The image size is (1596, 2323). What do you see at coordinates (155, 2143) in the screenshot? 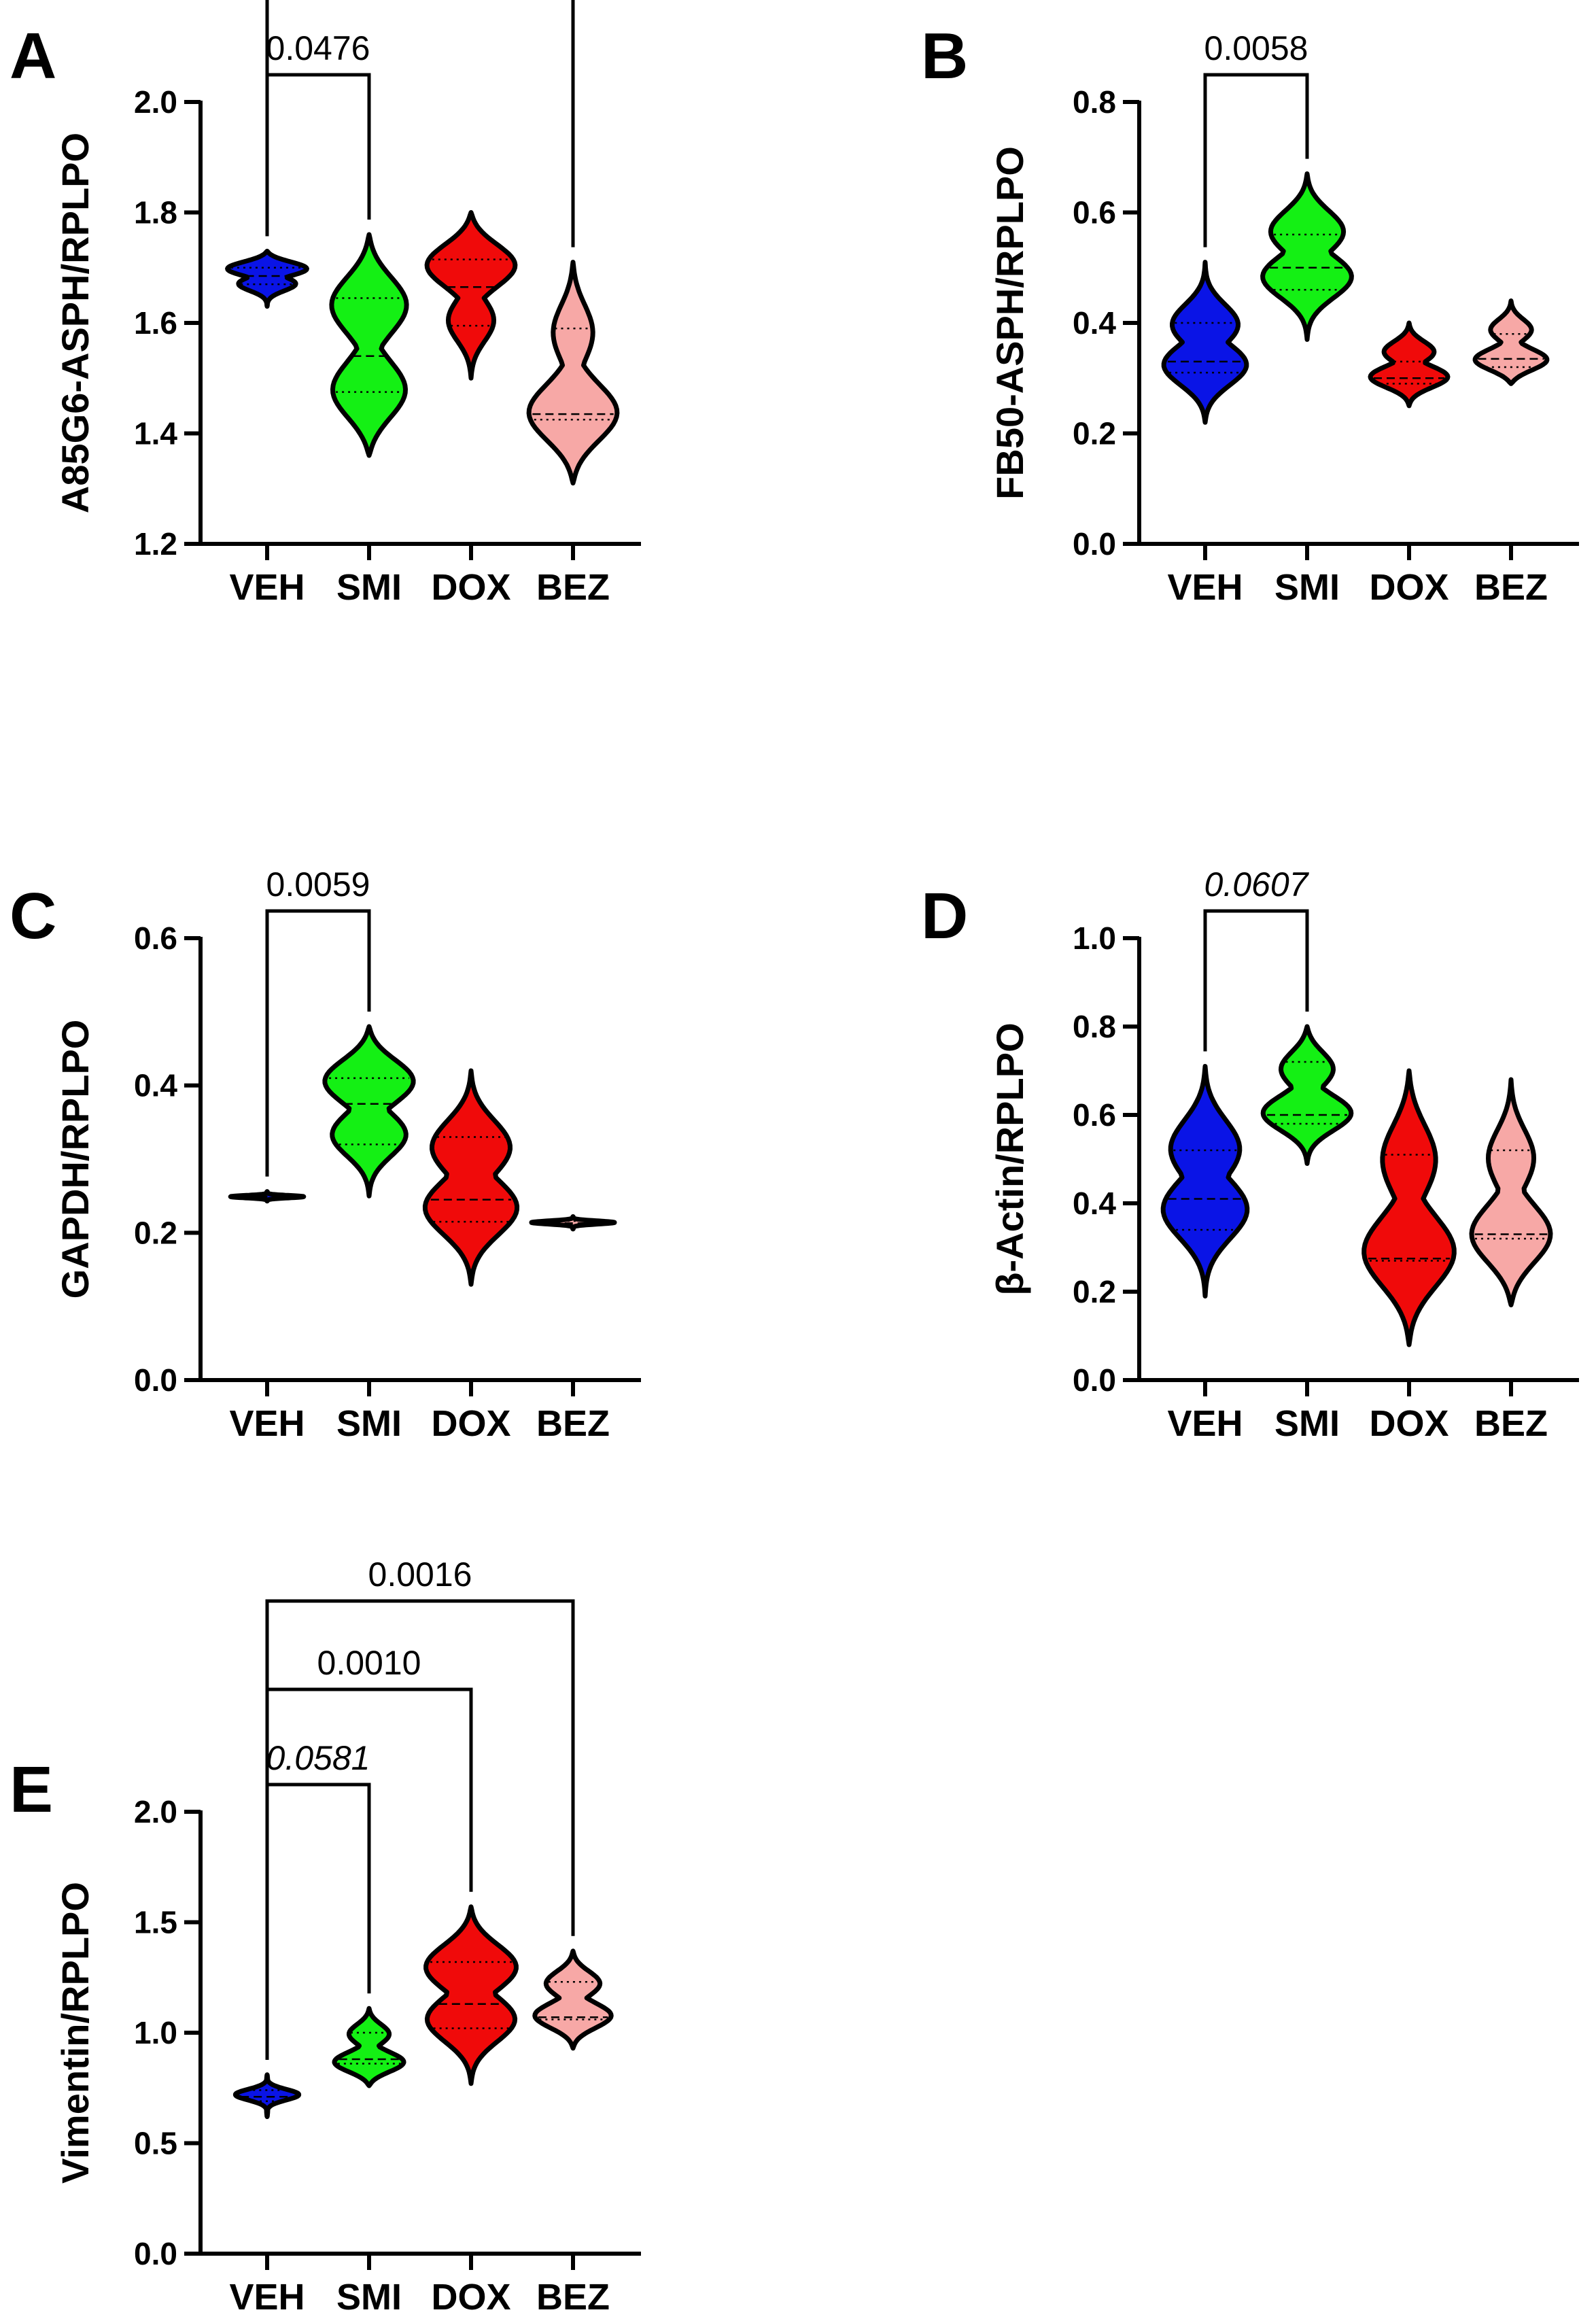
I see `y-tick-label: 0.5` at bounding box center [155, 2143].